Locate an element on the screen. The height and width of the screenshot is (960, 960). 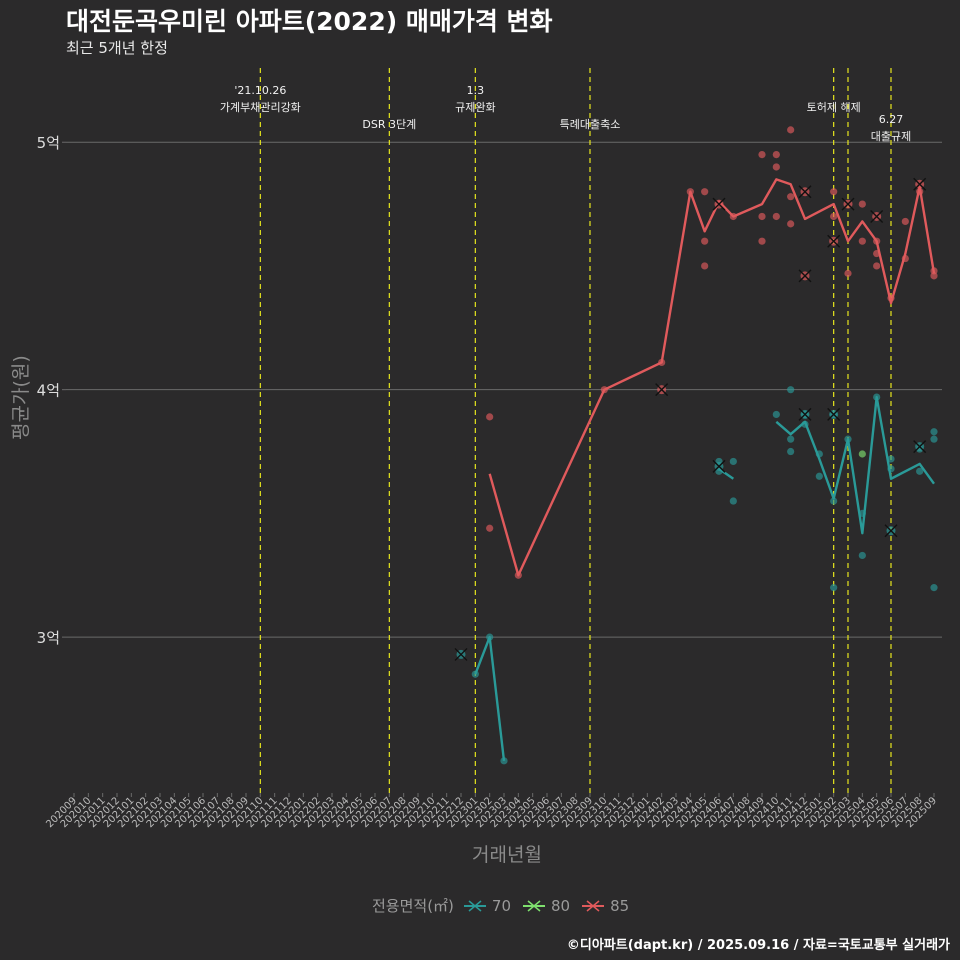
legend-item-80: 80 is located at coordinates (545, 906).